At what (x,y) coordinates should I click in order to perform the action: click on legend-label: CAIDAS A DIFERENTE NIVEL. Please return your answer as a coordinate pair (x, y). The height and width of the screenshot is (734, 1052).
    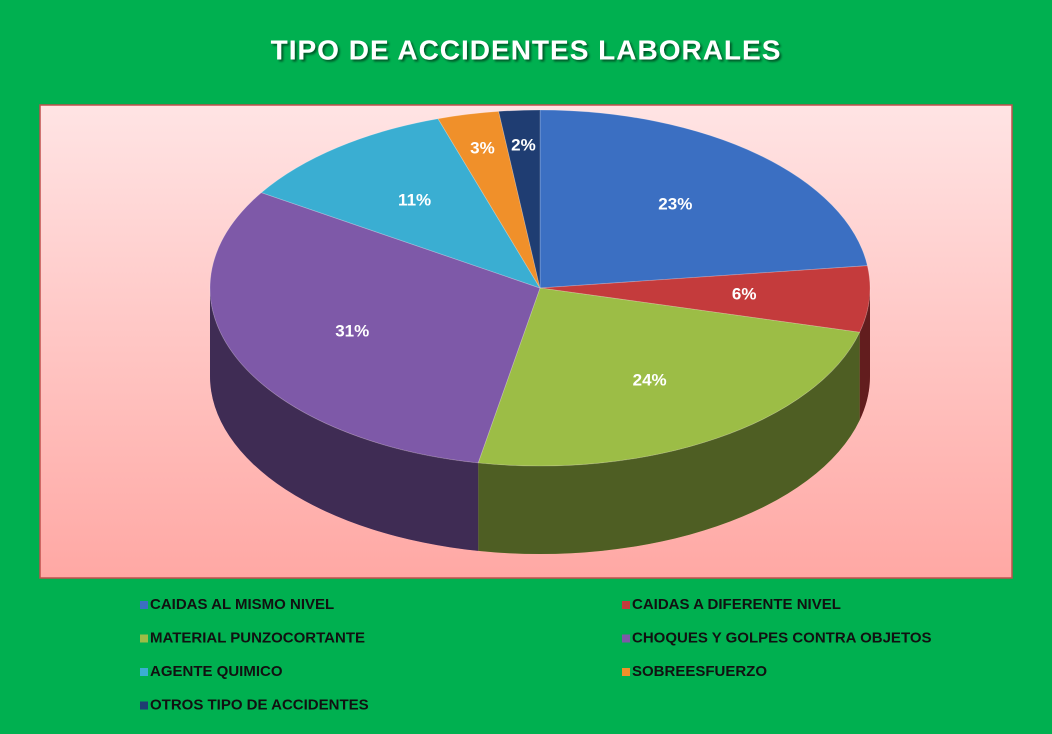
    Looking at the image, I should click on (736, 604).